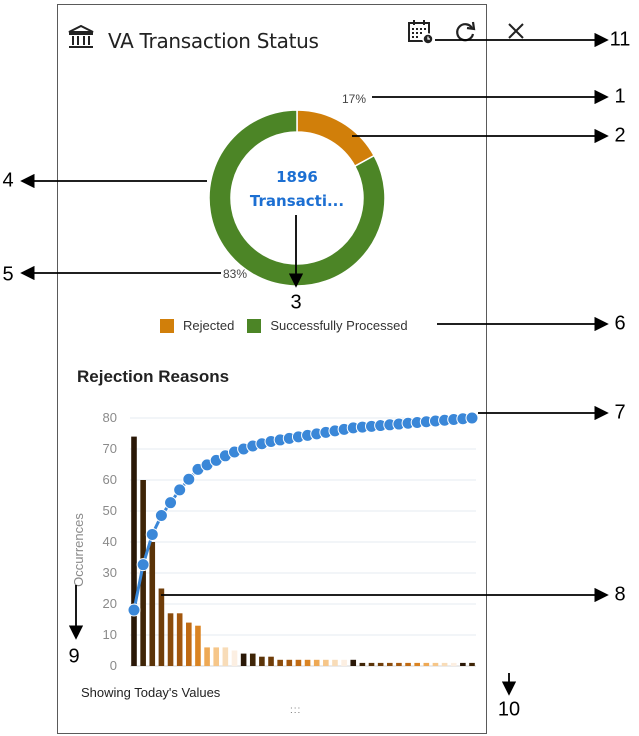 The width and height of the screenshot is (639, 736). What do you see at coordinates (465, 32) in the screenshot?
I see `refresh-icon` at bounding box center [465, 32].